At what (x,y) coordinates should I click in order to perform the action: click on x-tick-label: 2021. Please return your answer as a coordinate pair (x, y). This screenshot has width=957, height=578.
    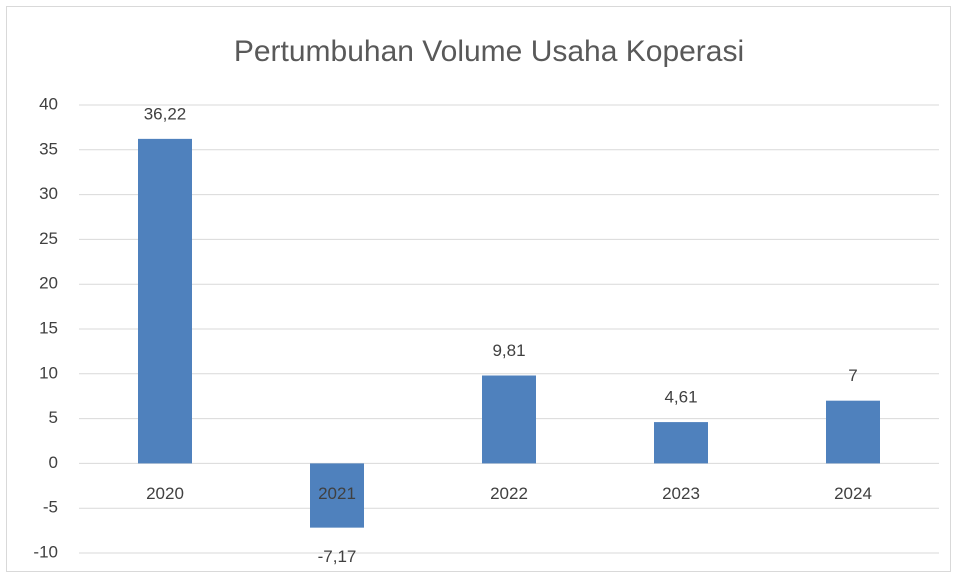
    Looking at the image, I should click on (337, 493).